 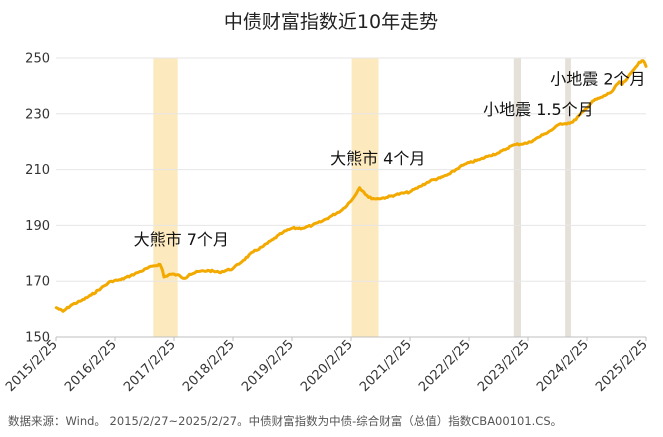 What do you see at coordinates (268, 366) in the screenshot?
I see `x-tick-label: 2019/2/25` at bounding box center [268, 366].